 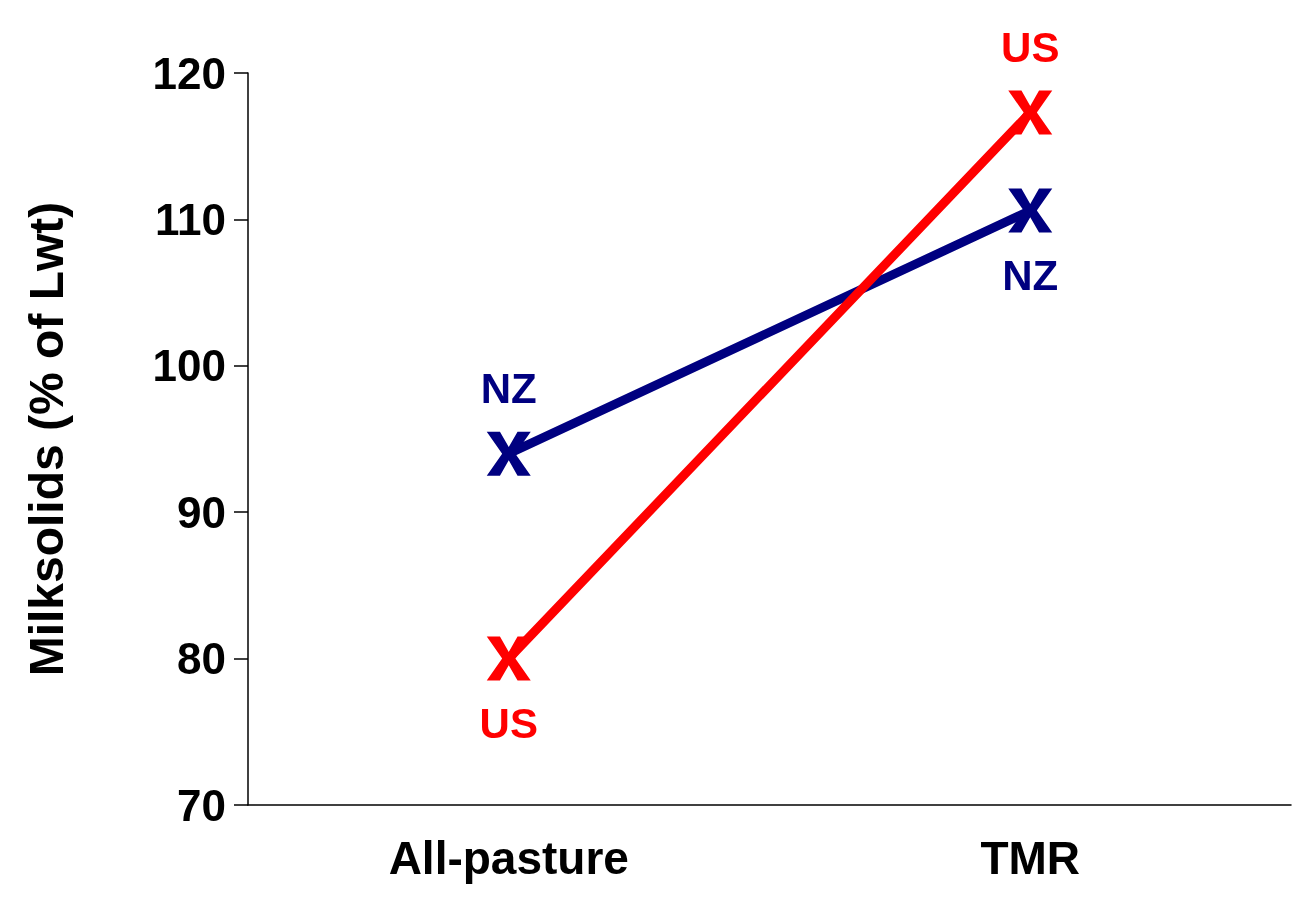 I want to click on y-tick-label: 90, so click(x=201, y=512).